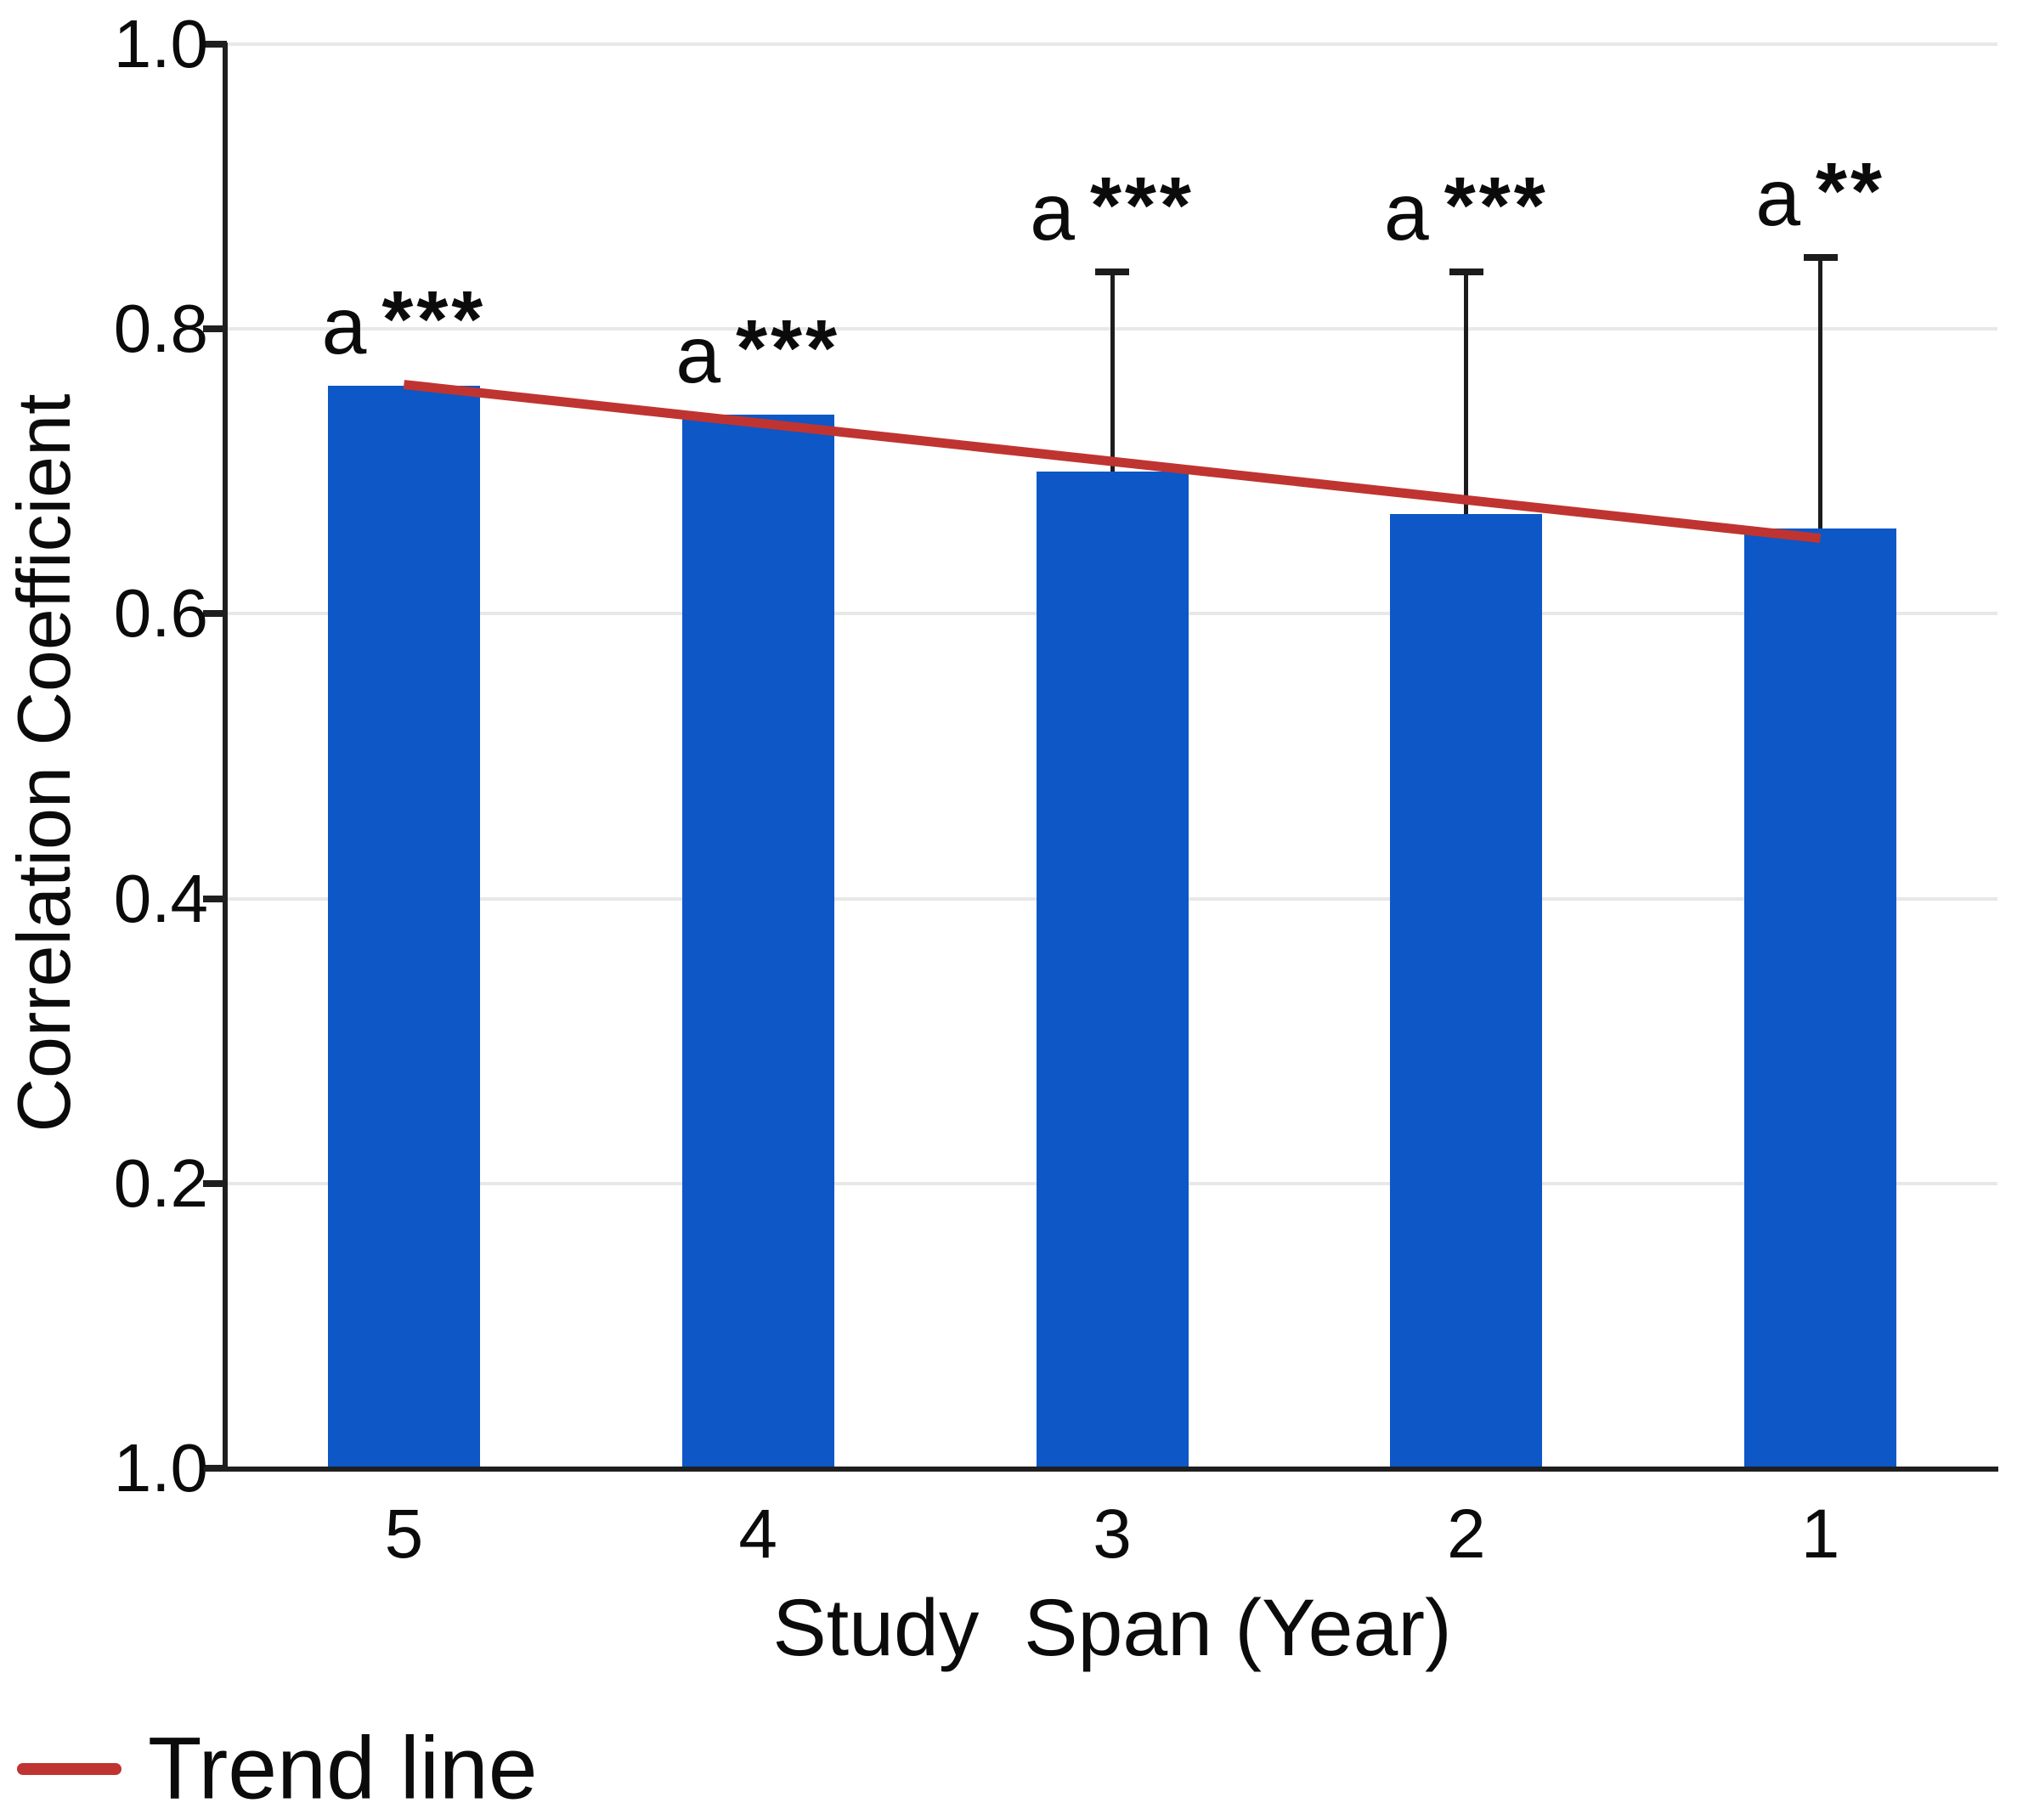 Image resolution: width=2017 pixels, height=1820 pixels. I want to click on x-axis-line, so click(1101, 1469).